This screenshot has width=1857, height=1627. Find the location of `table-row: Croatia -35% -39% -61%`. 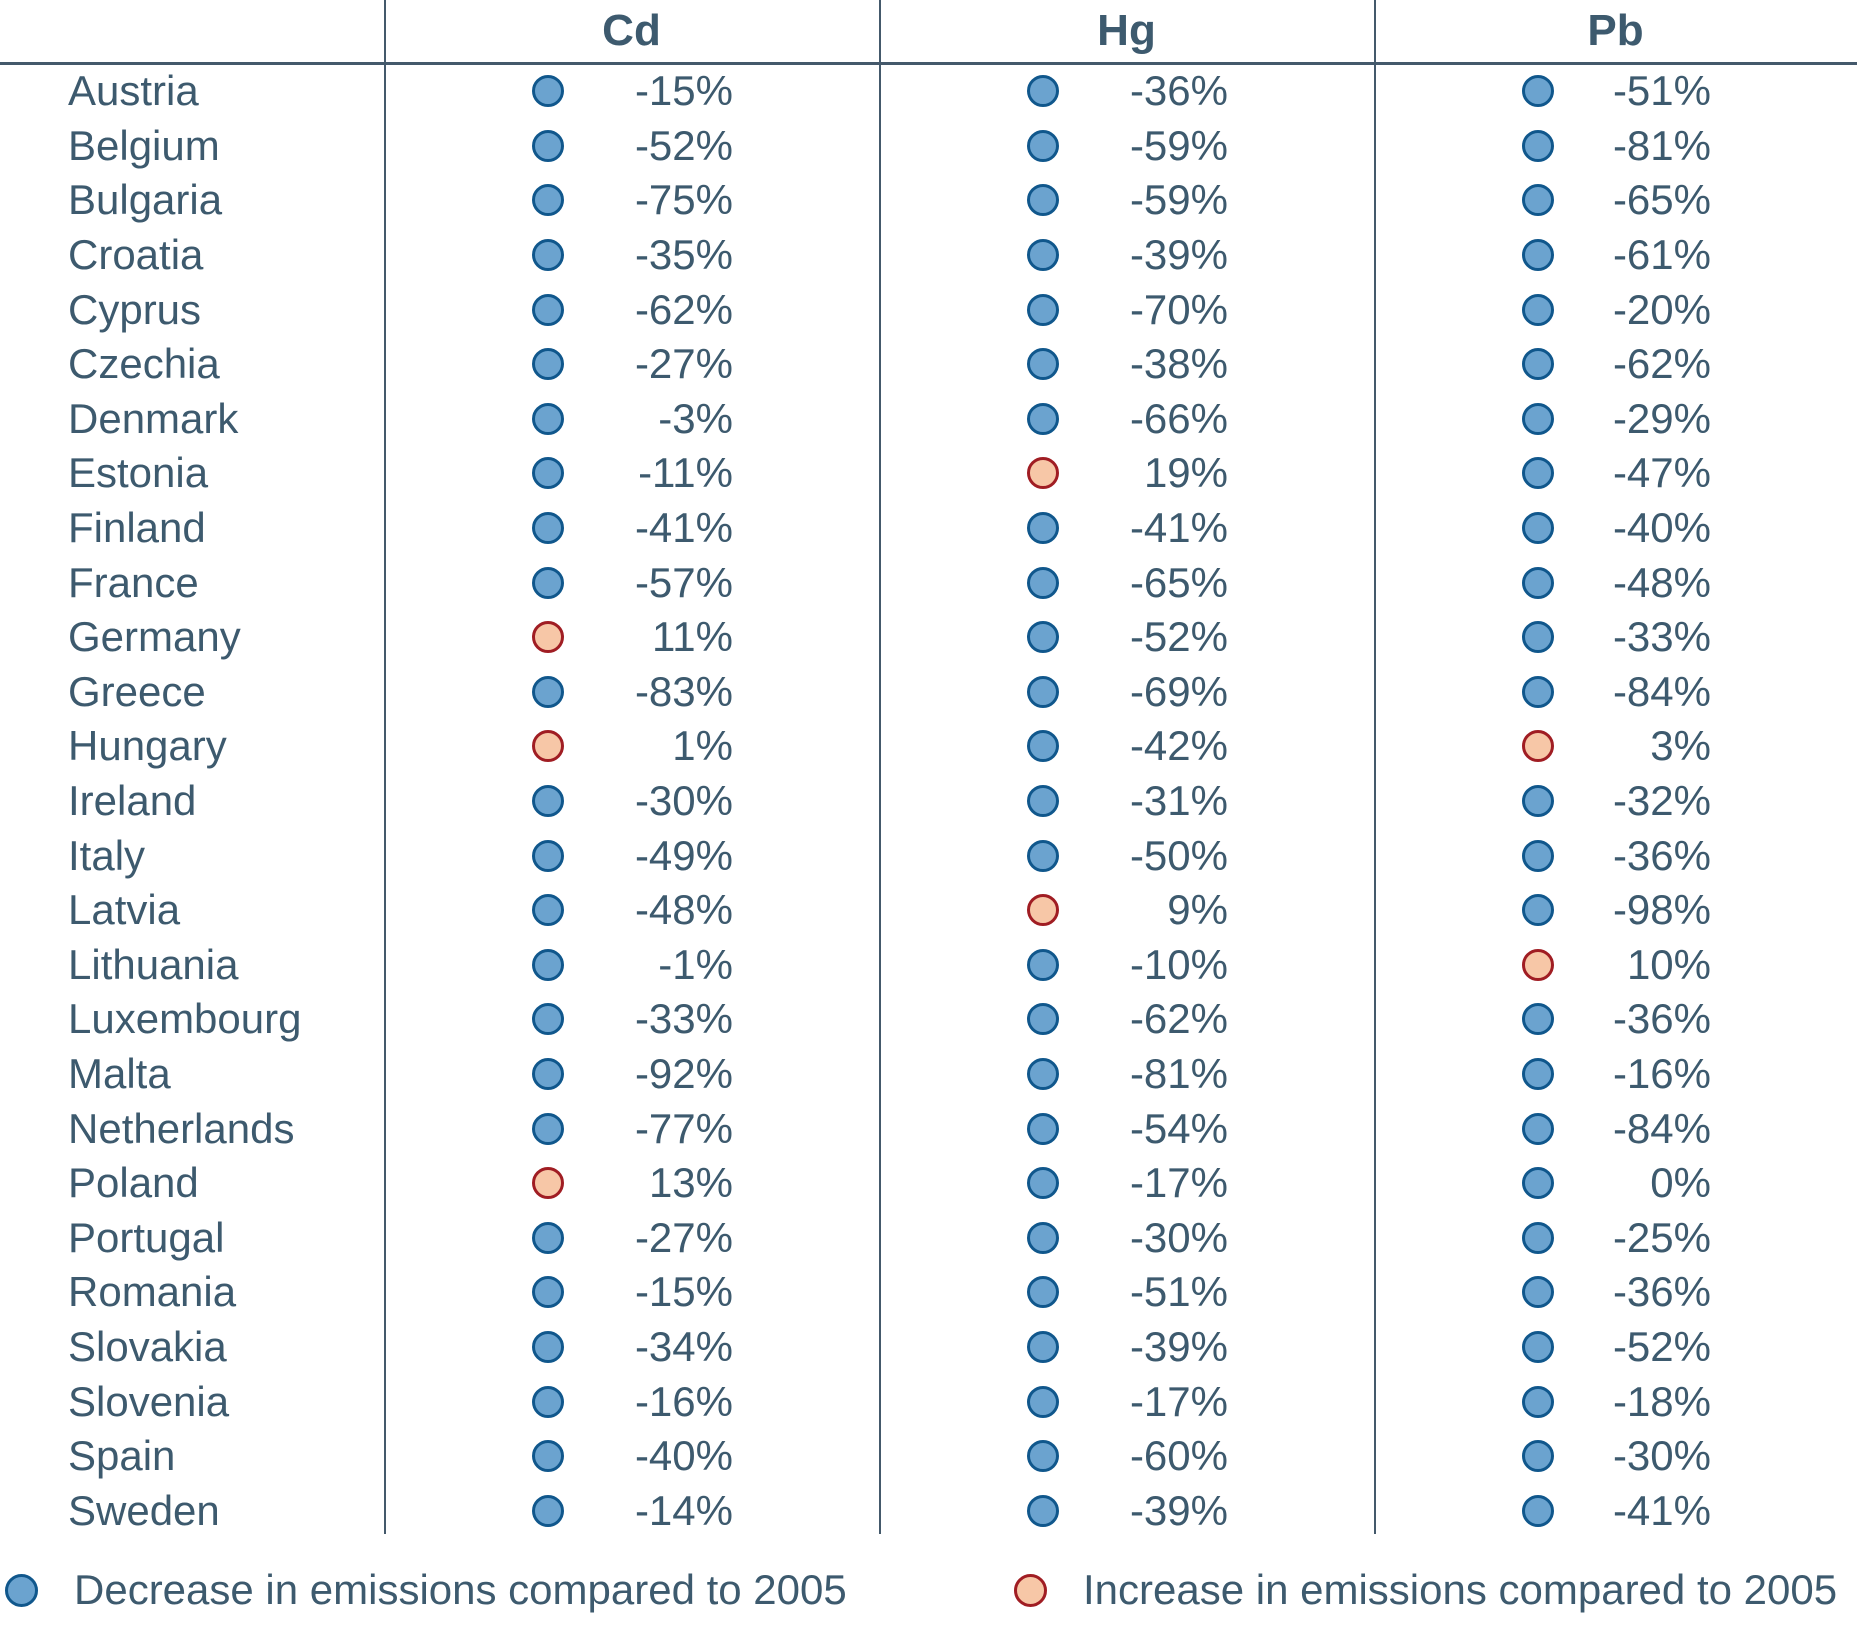

table-row: Croatia -35% -39% -61% is located at coordinates (928, 255).